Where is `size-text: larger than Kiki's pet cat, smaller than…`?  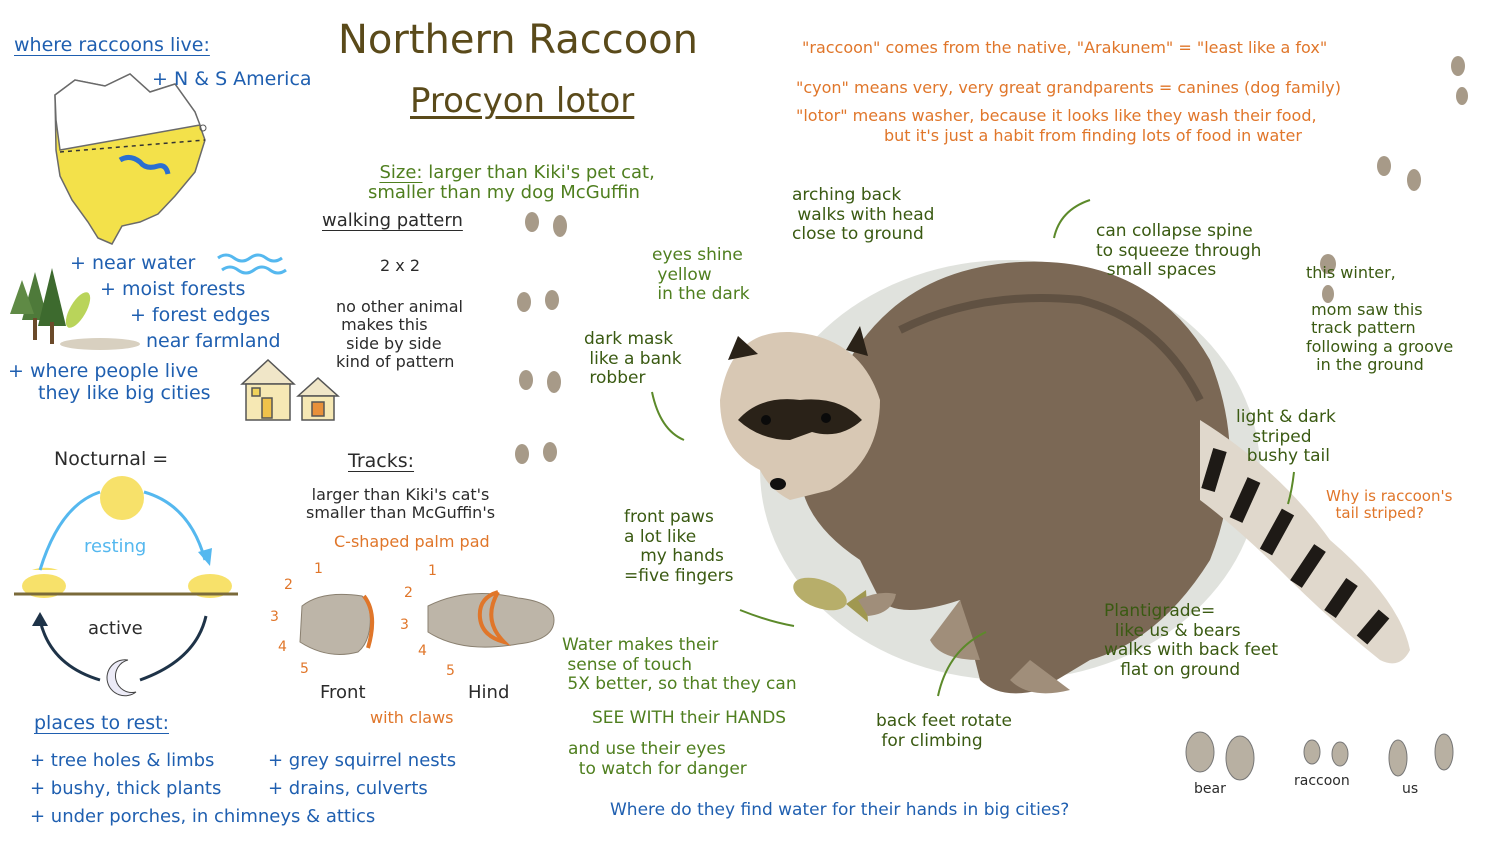
size-text: larger than Kiki's pet cat, smaller than… is located at coordinates (511, 182).